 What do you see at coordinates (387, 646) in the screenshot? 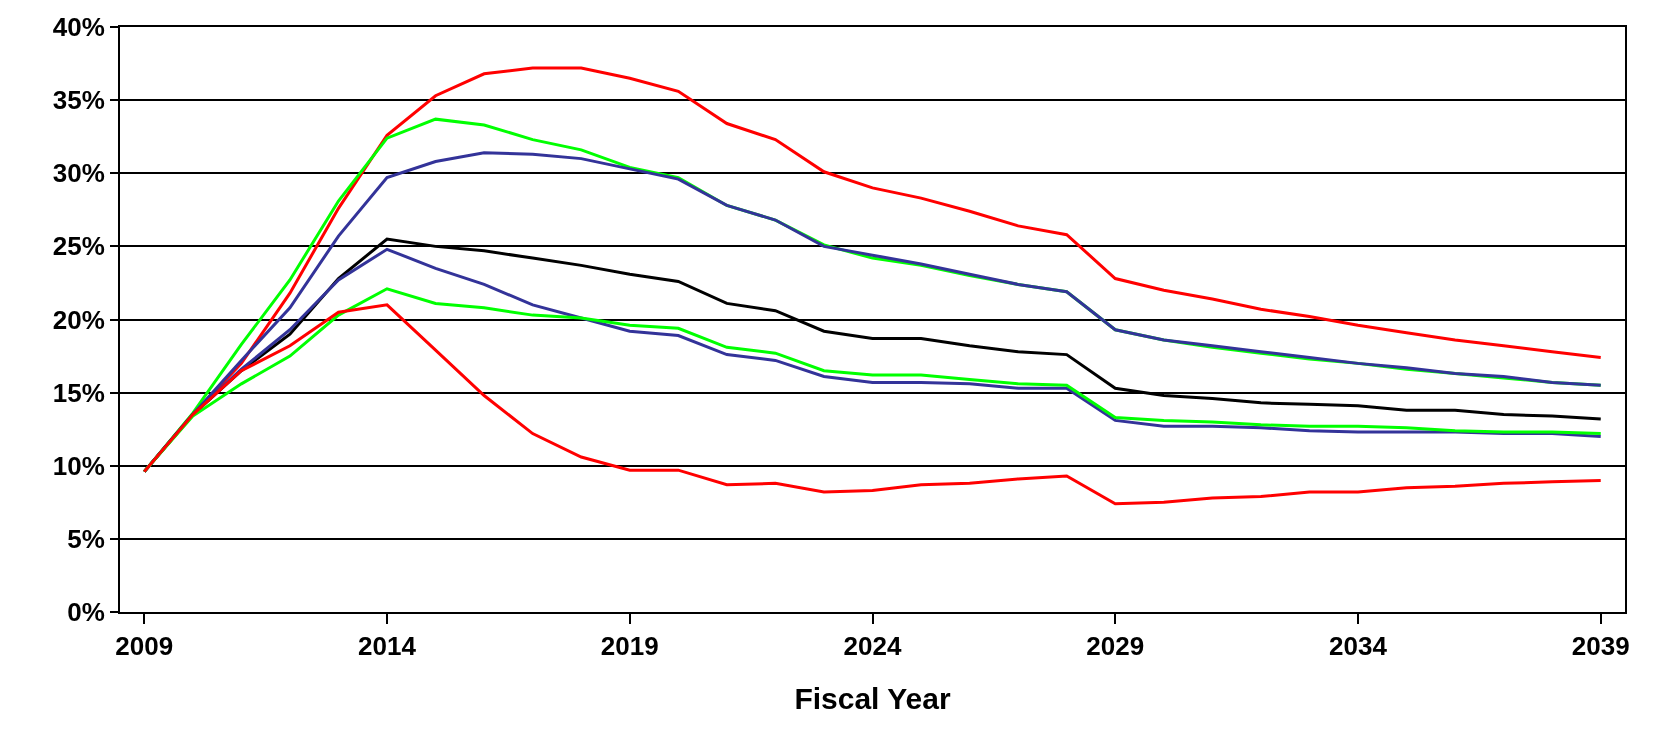
I see `x-tick-label: 2014` at bounding box center [387, 646].